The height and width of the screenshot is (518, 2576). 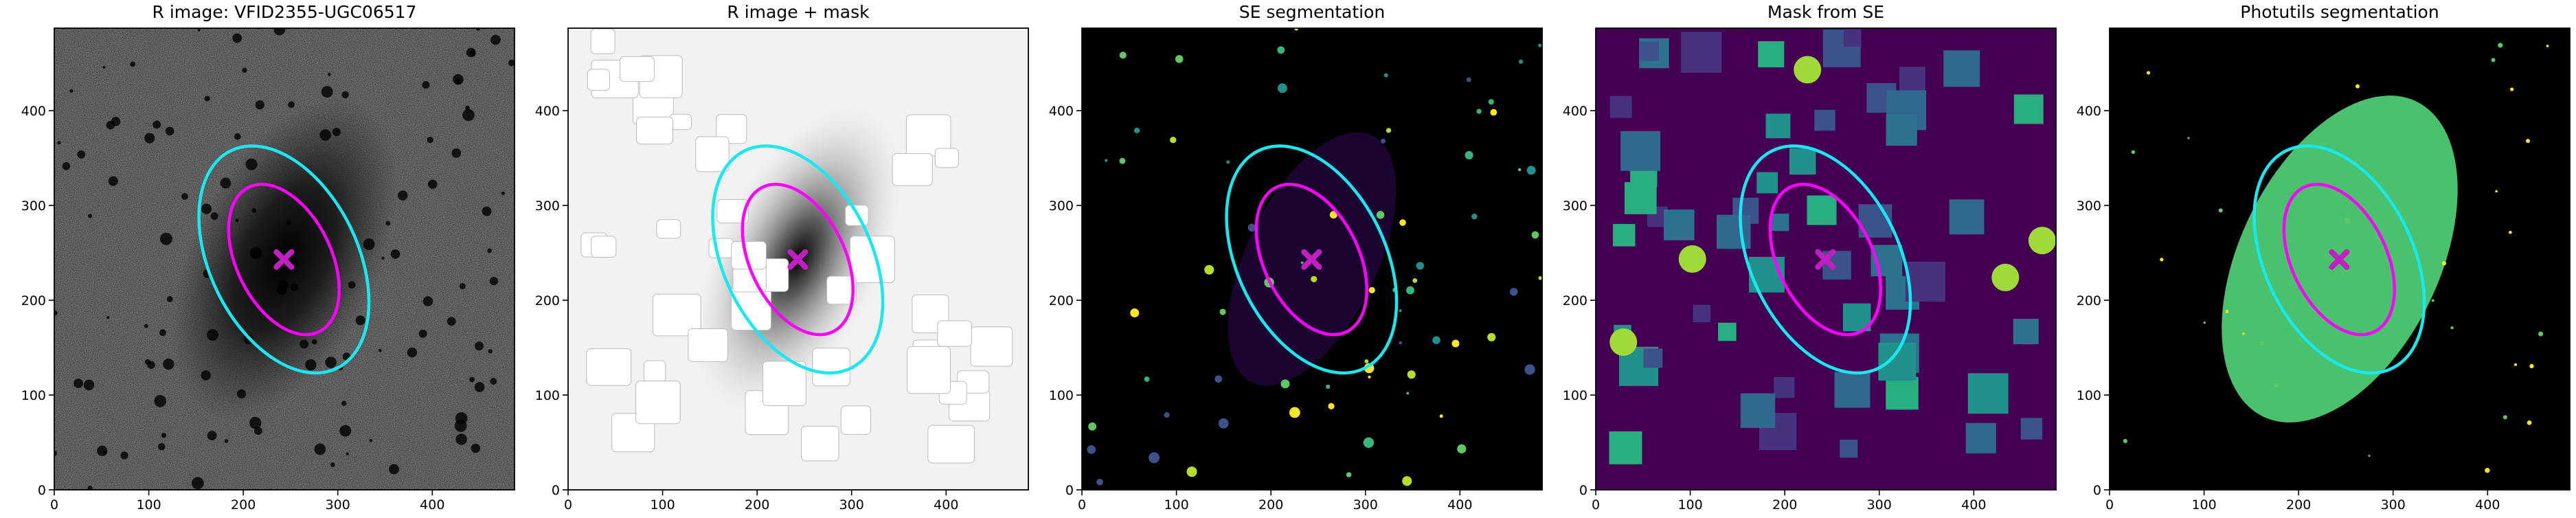 What do you see at coordinates (2005, 277) in the screenshot?
I see `mask-disk` at bounding box center [2005, 277].